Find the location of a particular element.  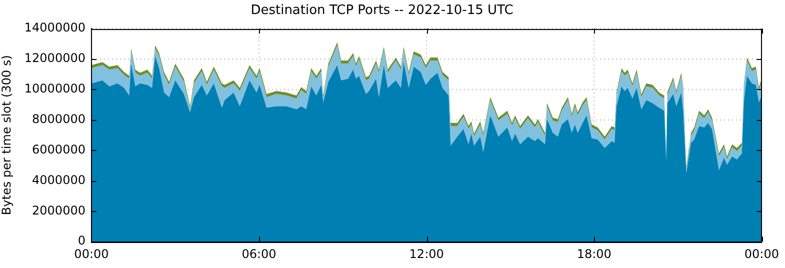

x-tick-label: 12:00 is located at coordinates (426, 253).